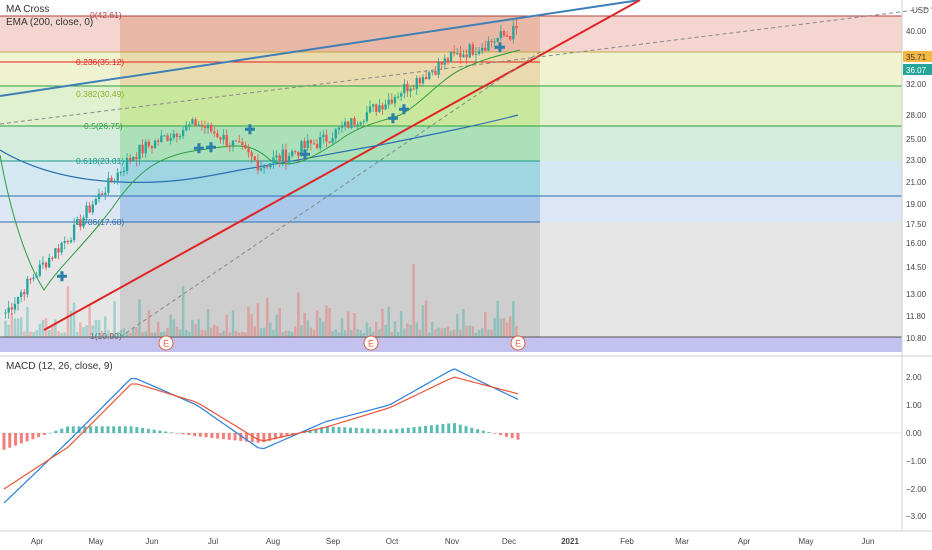 The width and height of the screenshot is (932, 550). I want to click on signal-line, so click(261, 433).